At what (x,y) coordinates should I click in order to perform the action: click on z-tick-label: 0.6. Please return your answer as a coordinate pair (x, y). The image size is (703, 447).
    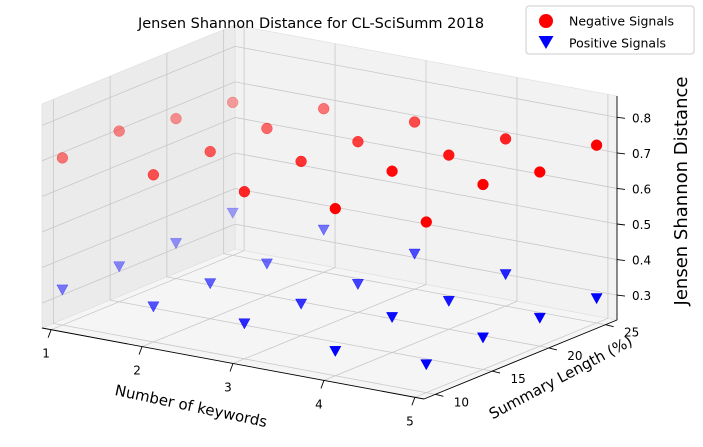
    Looking at the image, I should click on (641, 189).